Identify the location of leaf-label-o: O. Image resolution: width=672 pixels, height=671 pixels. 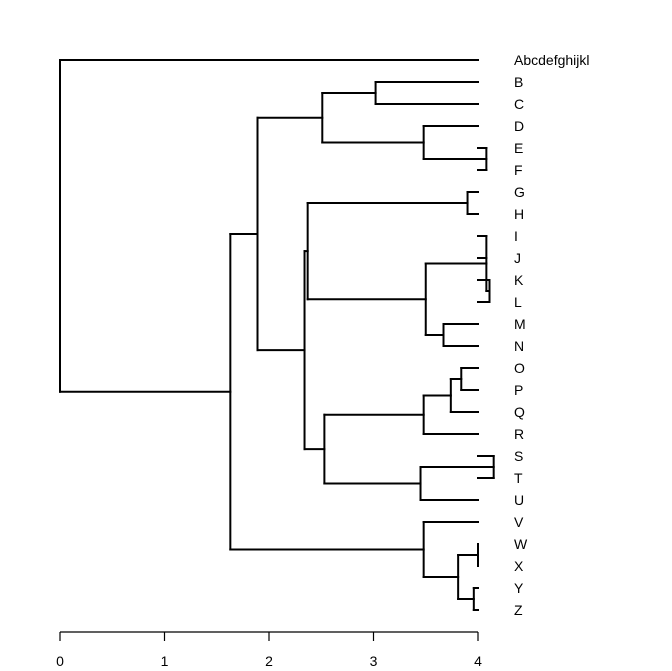
(519, 368).